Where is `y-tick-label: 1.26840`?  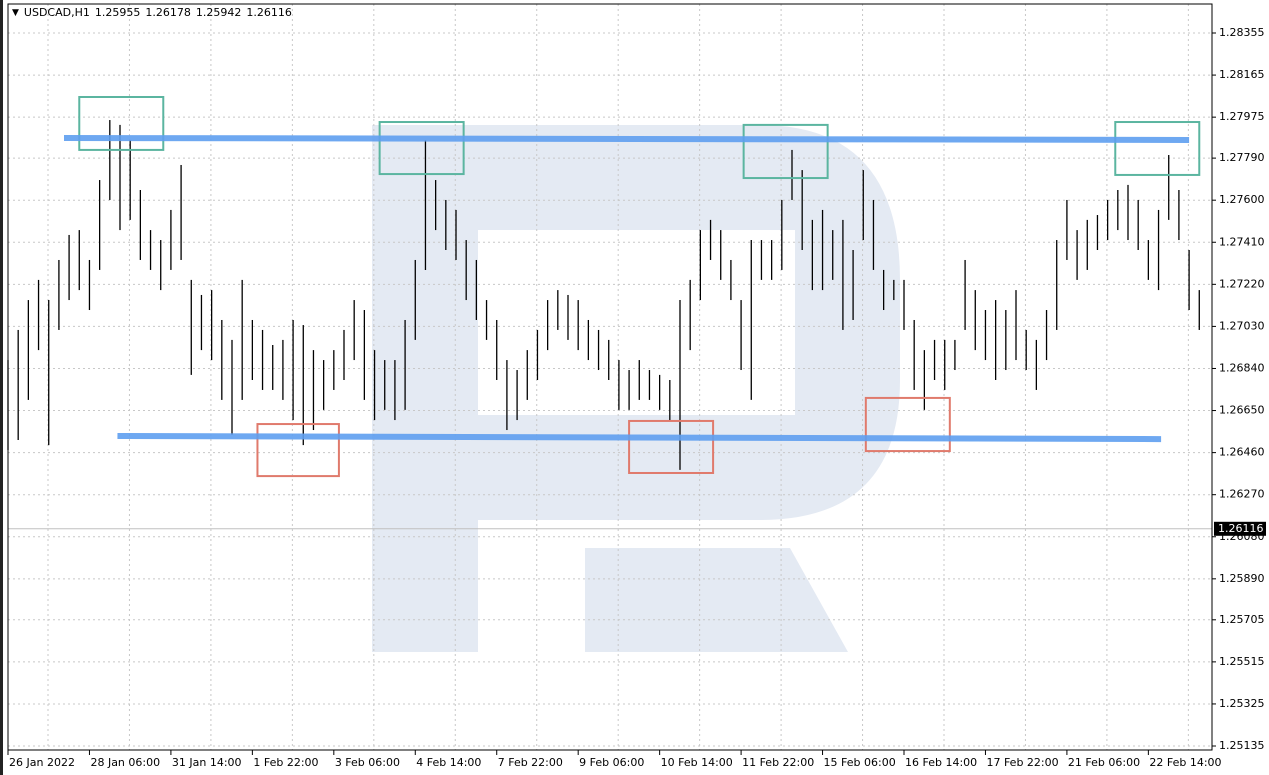
y-tick-label: 1.26840 is located at coordinates (1242, 367).